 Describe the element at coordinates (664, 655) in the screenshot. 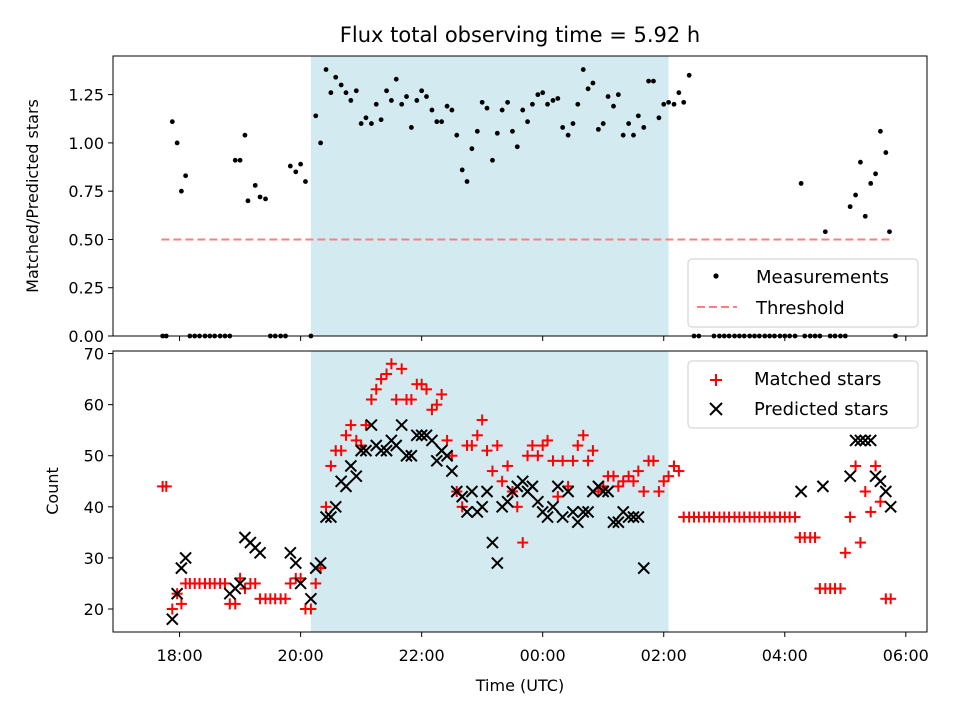

I see `bottom-x-tick-label: 02:00` at that location.